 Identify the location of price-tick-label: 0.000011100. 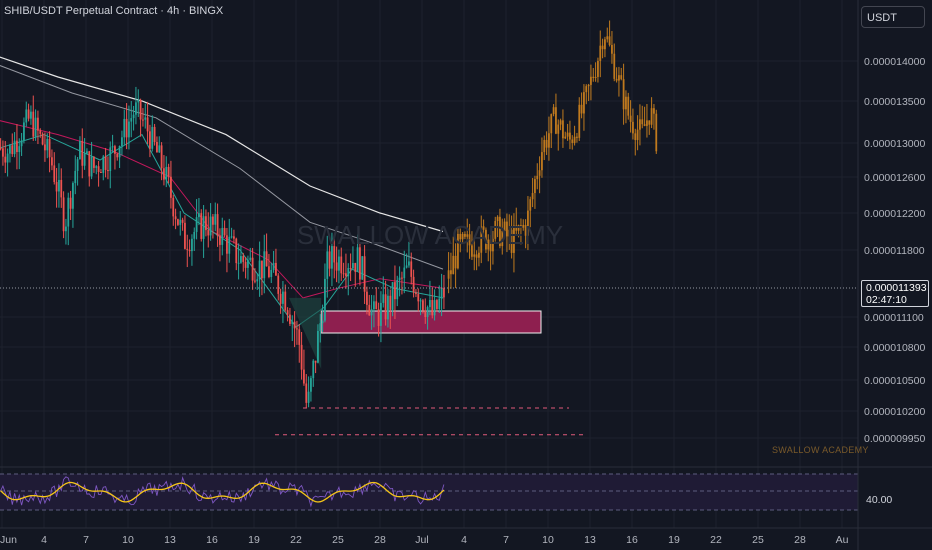
(894, 318).